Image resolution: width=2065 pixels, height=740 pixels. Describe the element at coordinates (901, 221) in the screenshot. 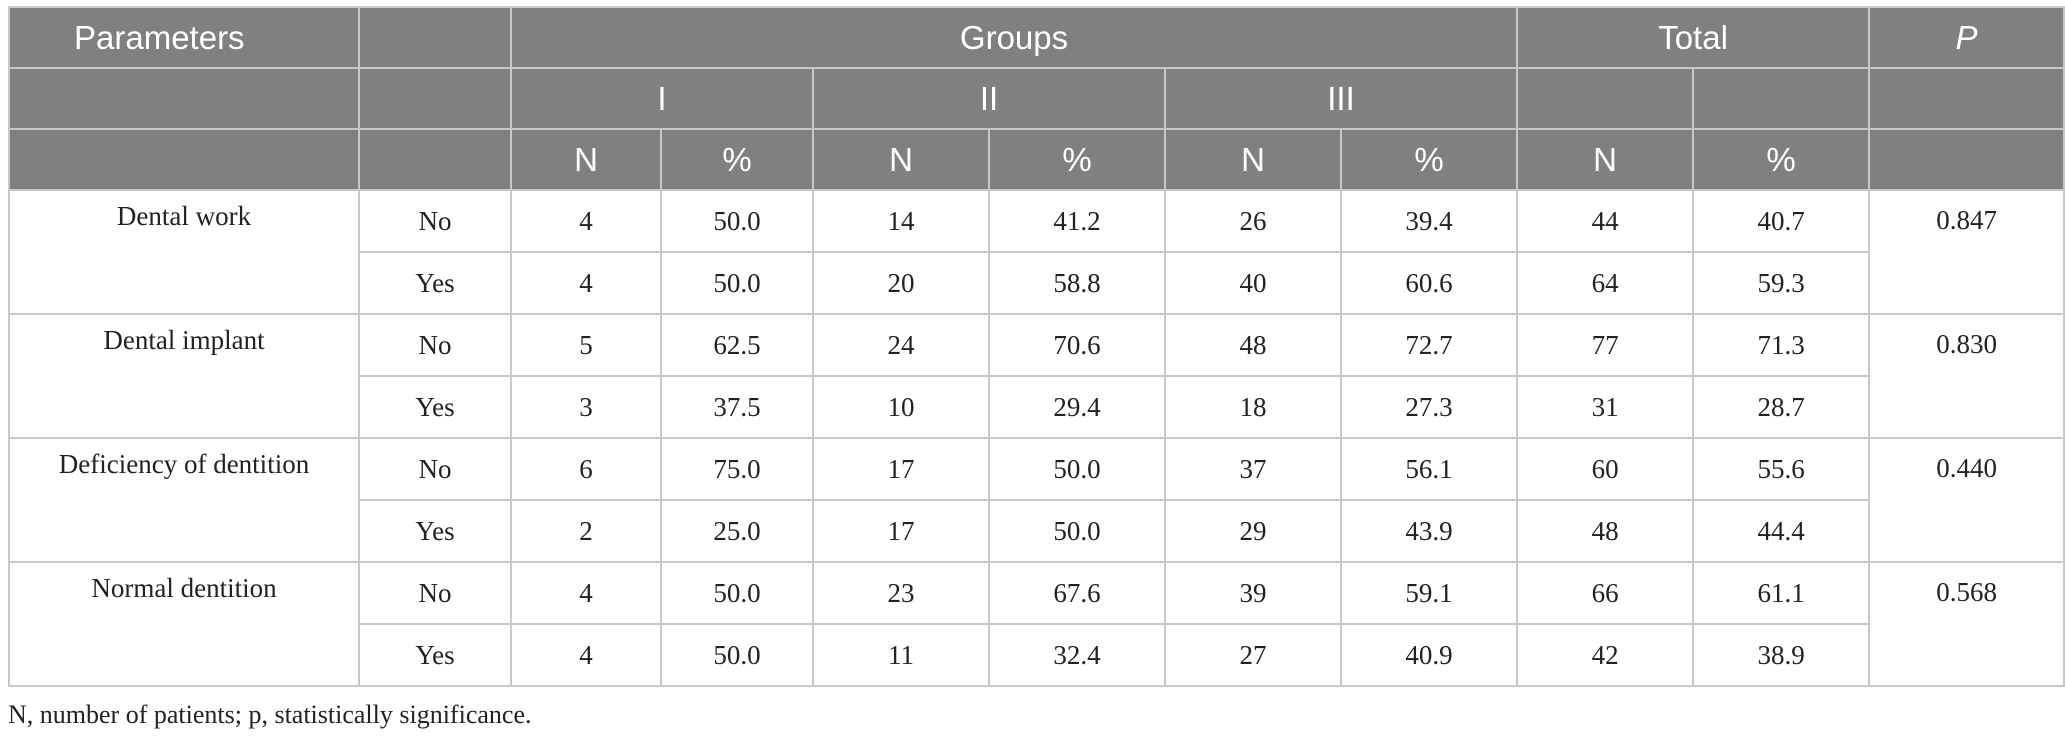

I see `count-cell: 14` at that location.